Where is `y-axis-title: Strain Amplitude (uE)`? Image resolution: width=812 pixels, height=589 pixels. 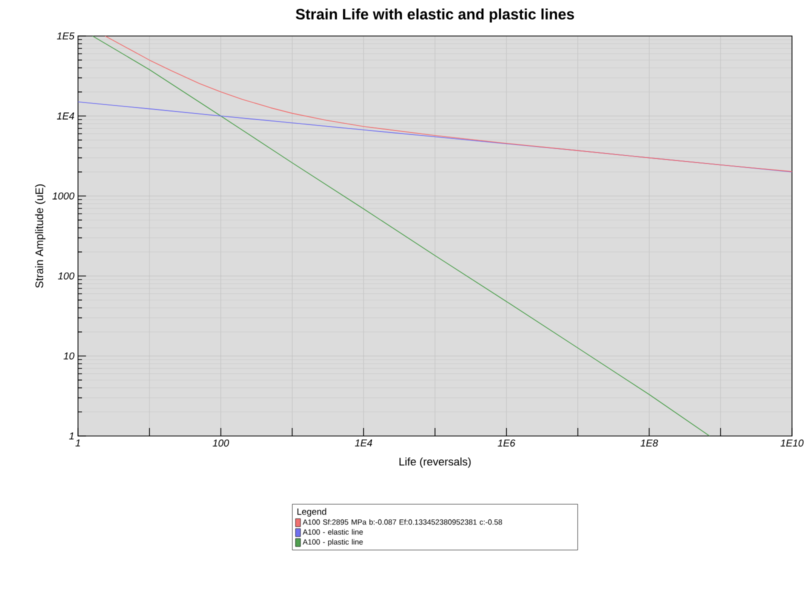
y-axis-title: Strain Amplitude (uE) is located at coordinates (40, 236).